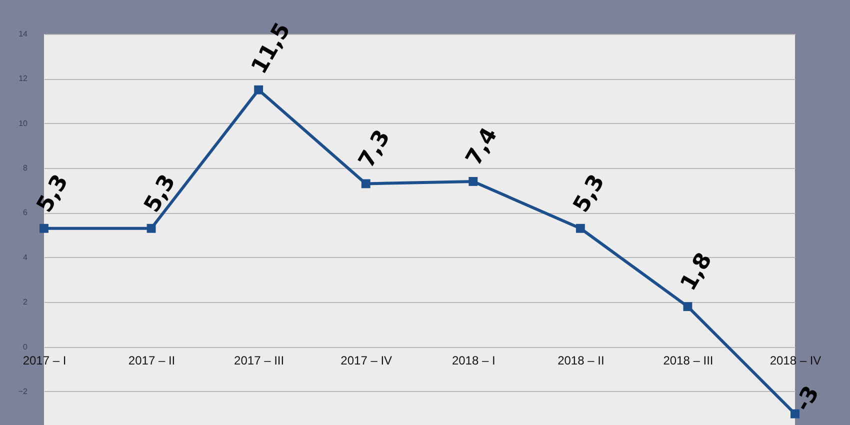  Describe the element at coordinates (25, 213) in the screenshot. I see `y-tick-label: 6` at that location.